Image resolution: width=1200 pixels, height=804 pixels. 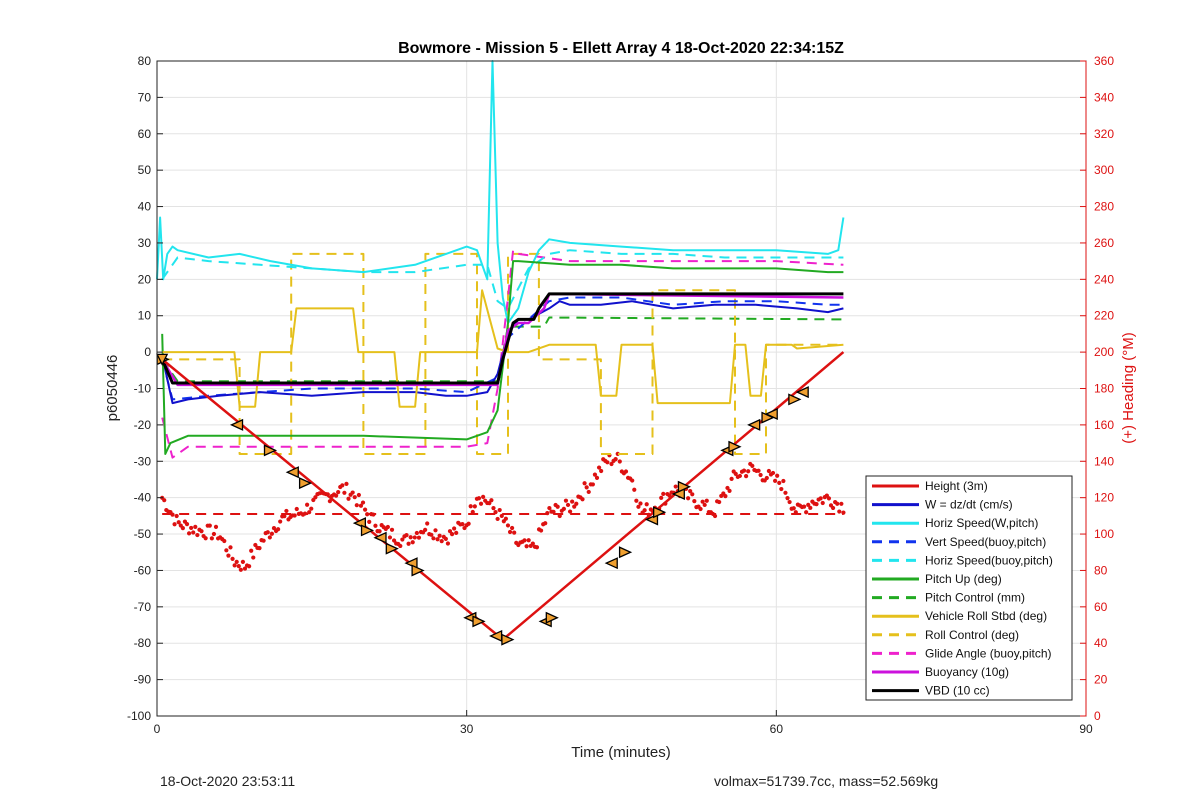 What do you see at coordinates (972, 635) in the screenshot?
I see `legend-label: Roll Control (deg)` at bounding box center [972, 635].